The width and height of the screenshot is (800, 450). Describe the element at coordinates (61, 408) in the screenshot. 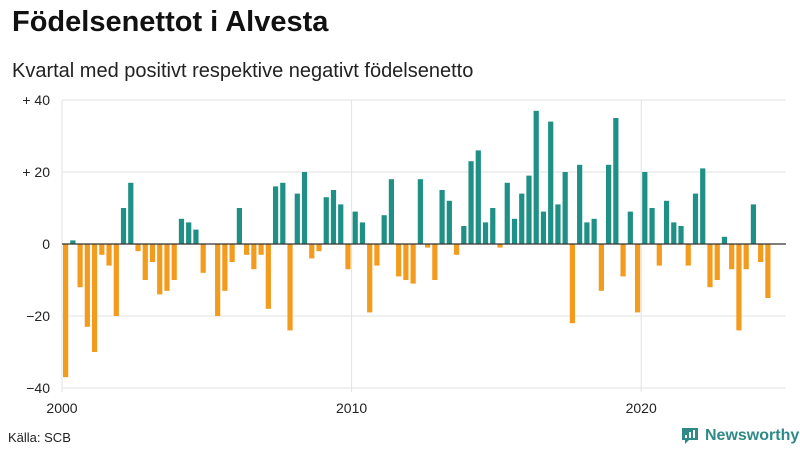

I see `x-tick-label: 2000` at that location.